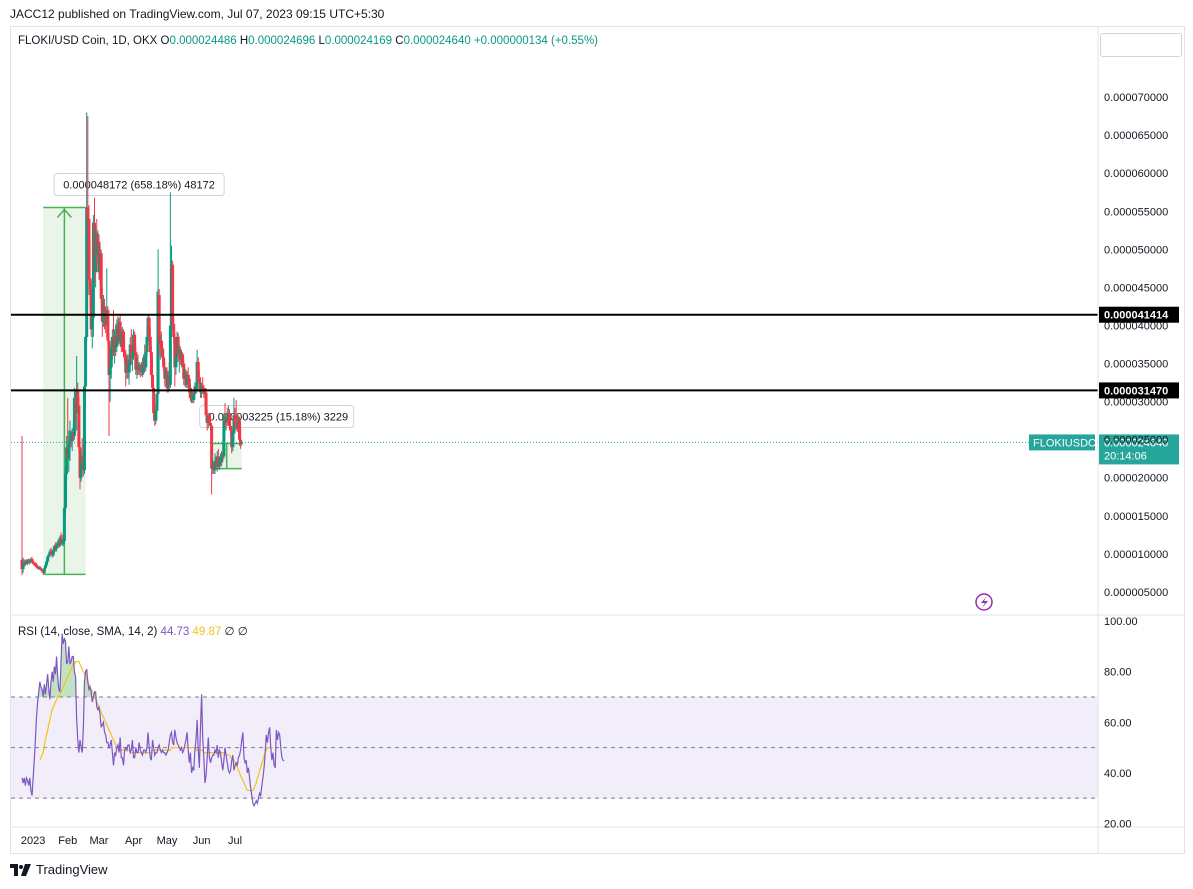  Describe the element at coordinates (399, 41) in the screenshot. I see `close-label: C` at that location.